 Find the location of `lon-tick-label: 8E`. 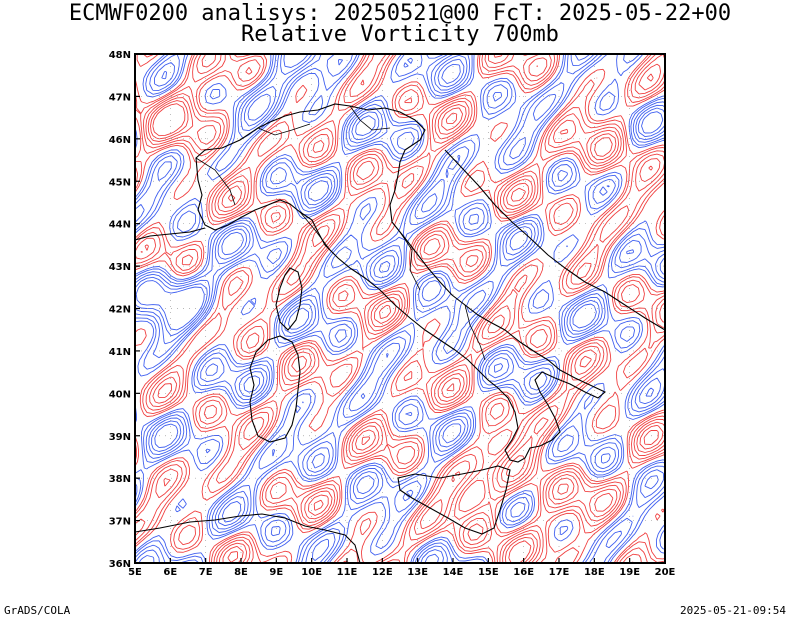

lon-tick-label: 8E is located at coordinates (241, 572).